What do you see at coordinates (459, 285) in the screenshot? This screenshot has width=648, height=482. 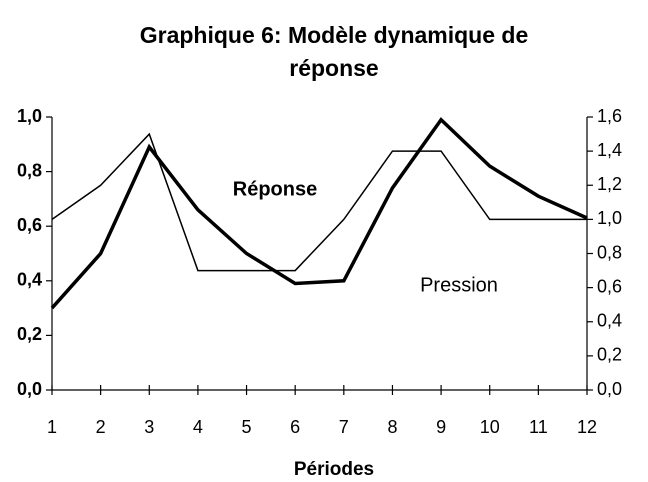 I see `series-label: Pression` at bounding box center [459, 285].